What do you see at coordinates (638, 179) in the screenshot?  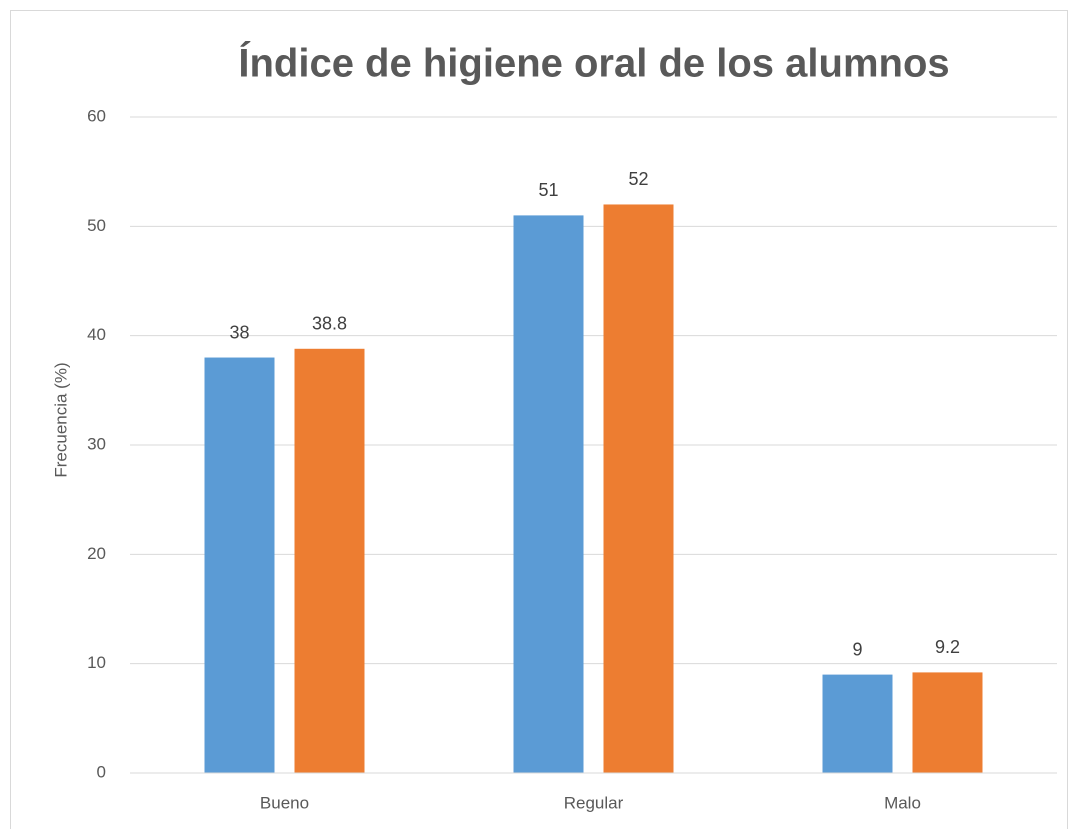 I see `data-label: 52` at bounding box center [638, 179].